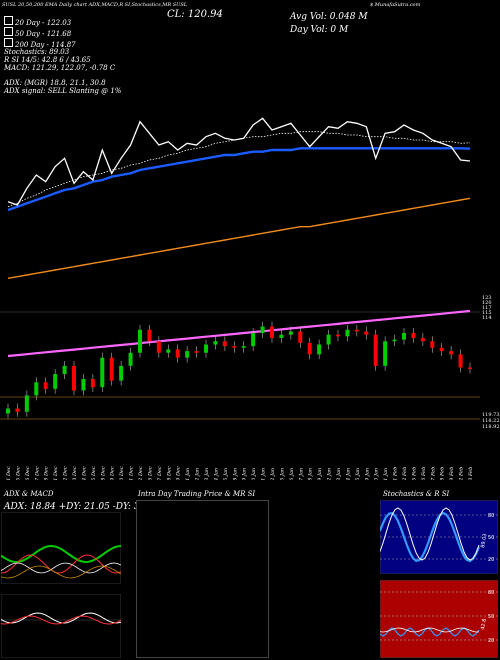 This screenshot has height=660, width=500. I want to click on x-tick-label: 08 Jan, so click(235, 474).